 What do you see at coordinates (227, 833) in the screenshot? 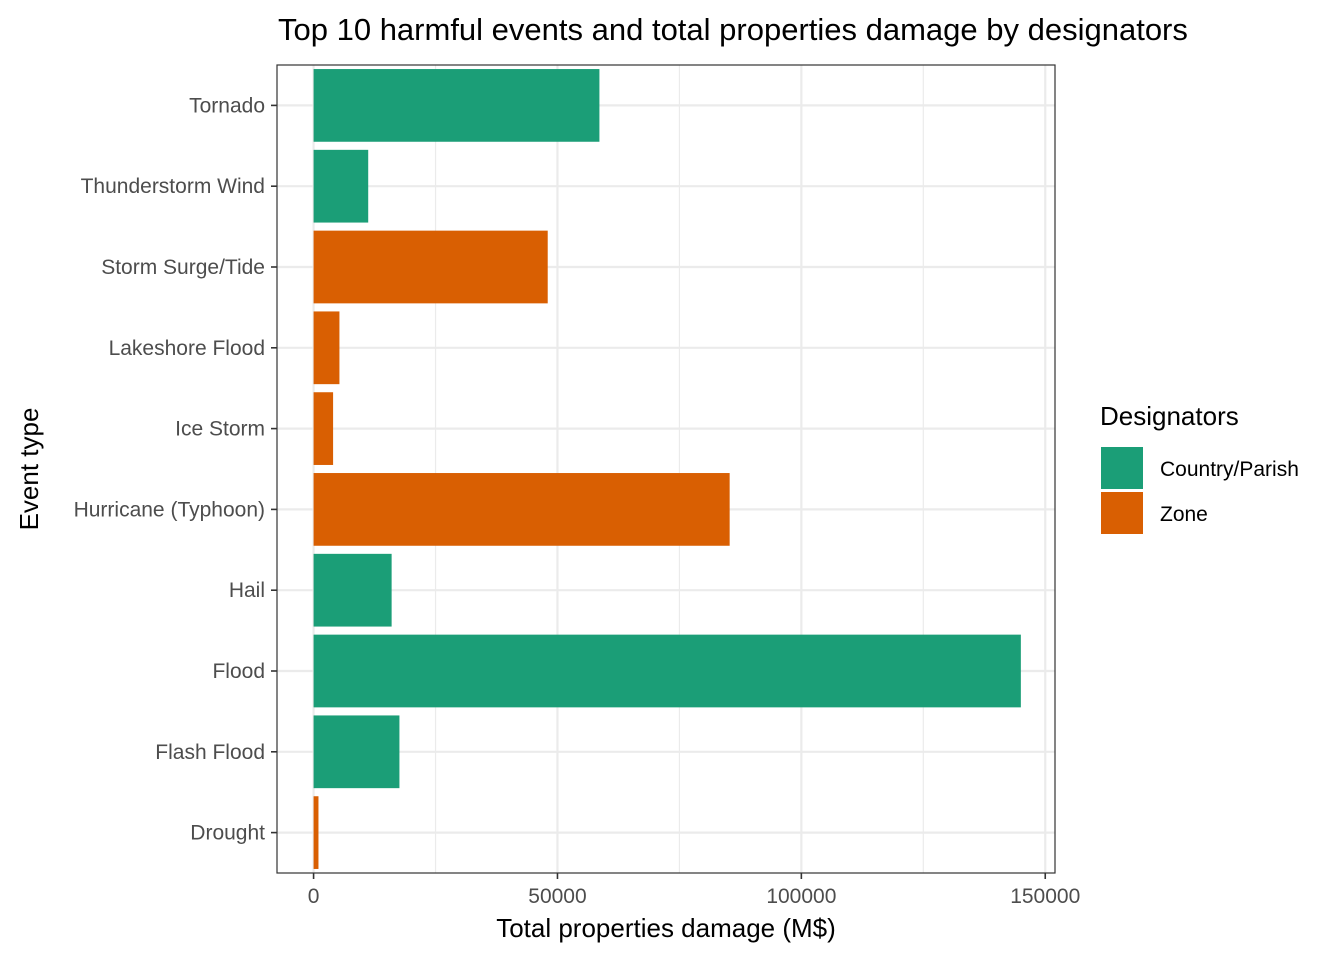
I see `y-tick-label: Drought` at bounding box center [227, 833].